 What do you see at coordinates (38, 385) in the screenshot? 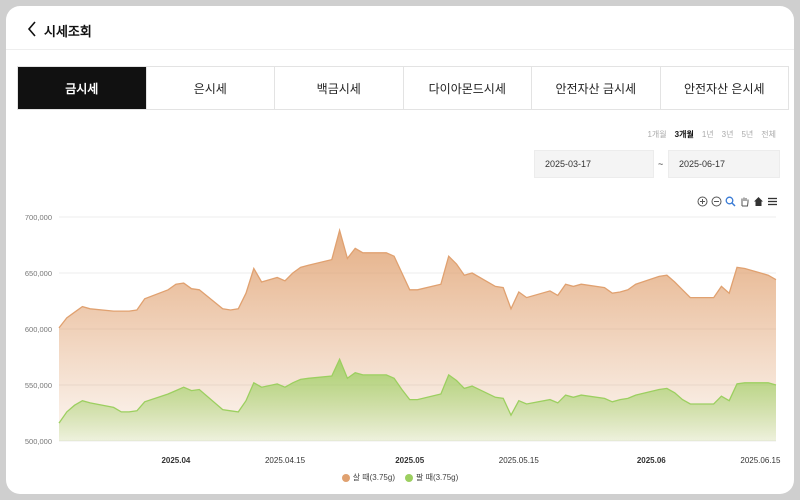
I see `y-tick-label: 550,000` at bounding box center [38, 385].